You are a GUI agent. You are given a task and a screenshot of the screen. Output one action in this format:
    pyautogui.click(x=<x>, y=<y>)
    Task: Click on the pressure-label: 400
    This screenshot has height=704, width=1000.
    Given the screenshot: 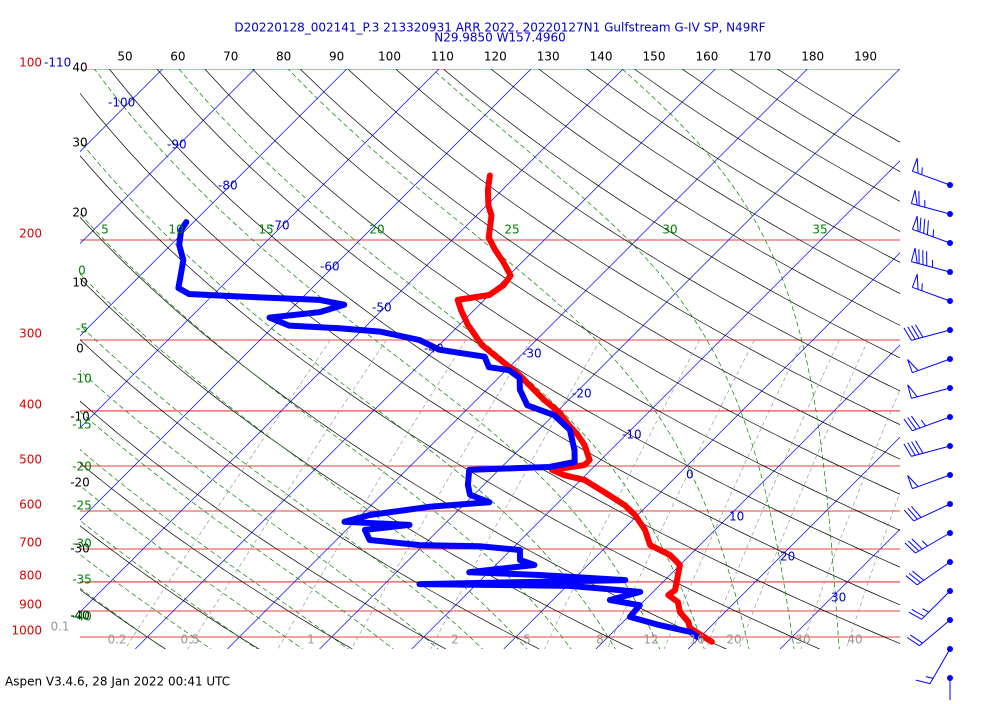 What is the action you would take?
    pyautogui.click(x=30, y=404)
    